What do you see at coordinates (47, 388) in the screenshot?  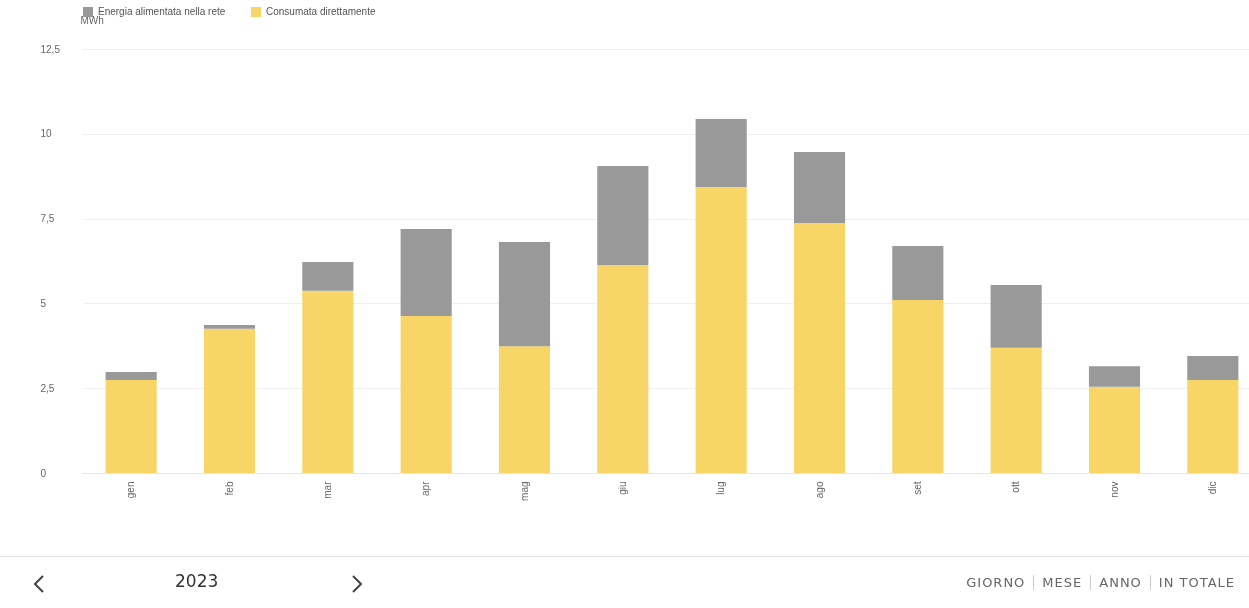 I see `y-tick-label: 2,5` at bounding box center [47, 388].